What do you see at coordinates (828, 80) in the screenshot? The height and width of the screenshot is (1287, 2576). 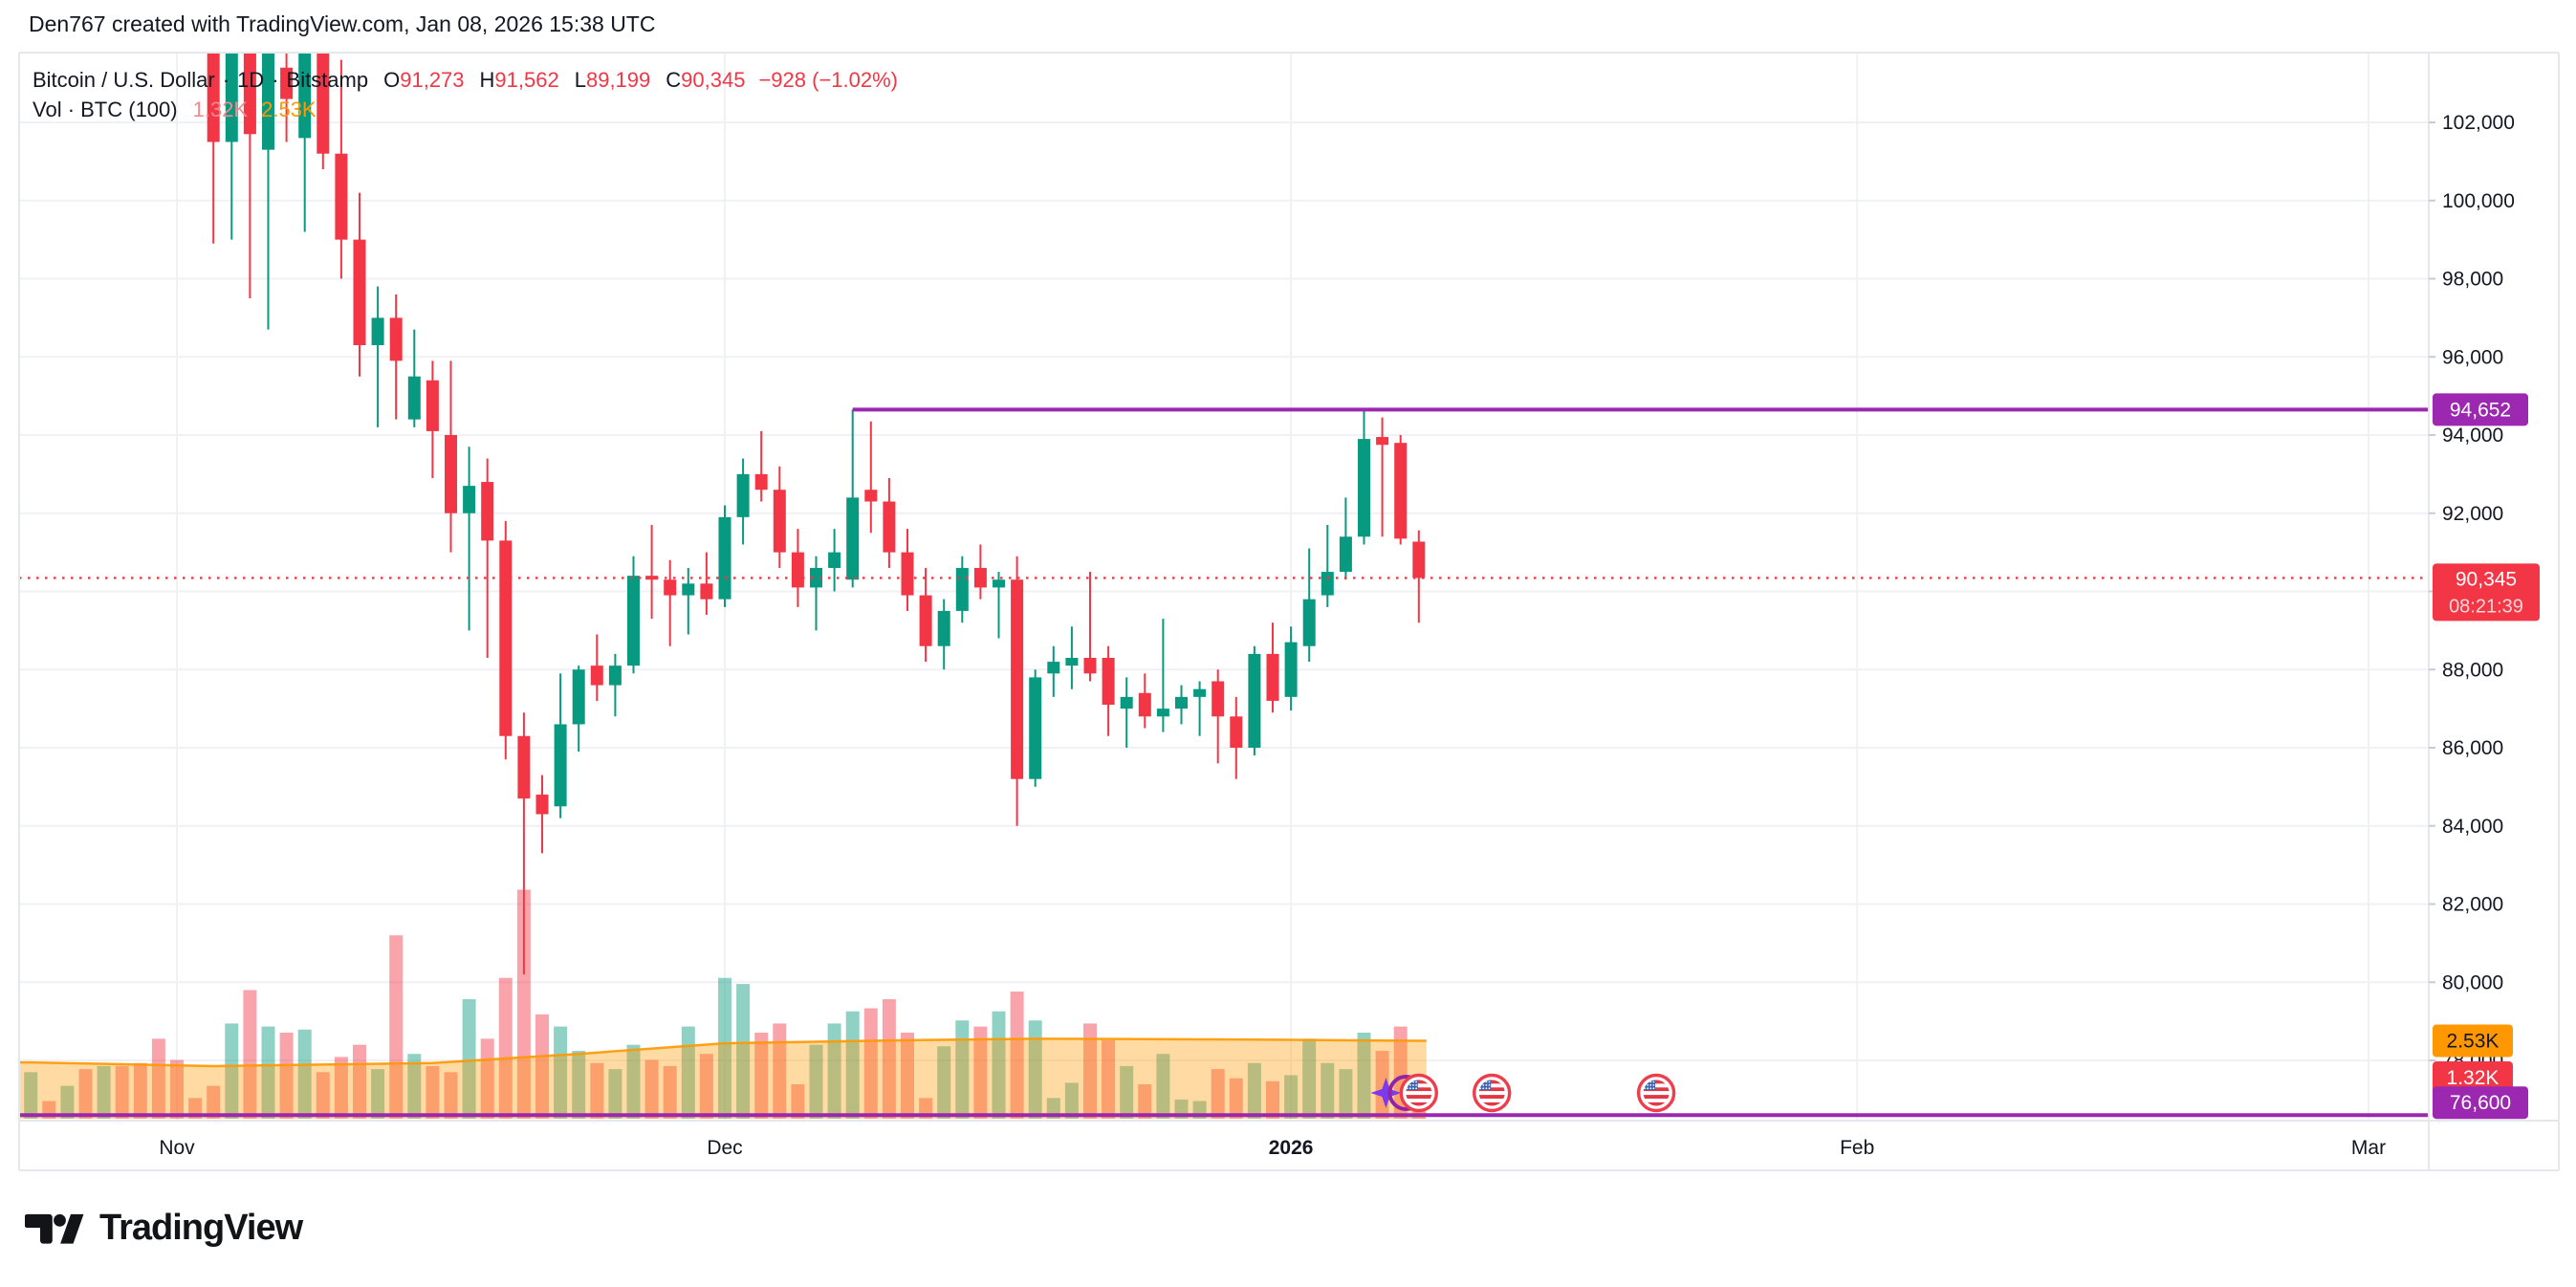 I see `change-value: −928 (−1.02%)` at bounding box center [828, 80].